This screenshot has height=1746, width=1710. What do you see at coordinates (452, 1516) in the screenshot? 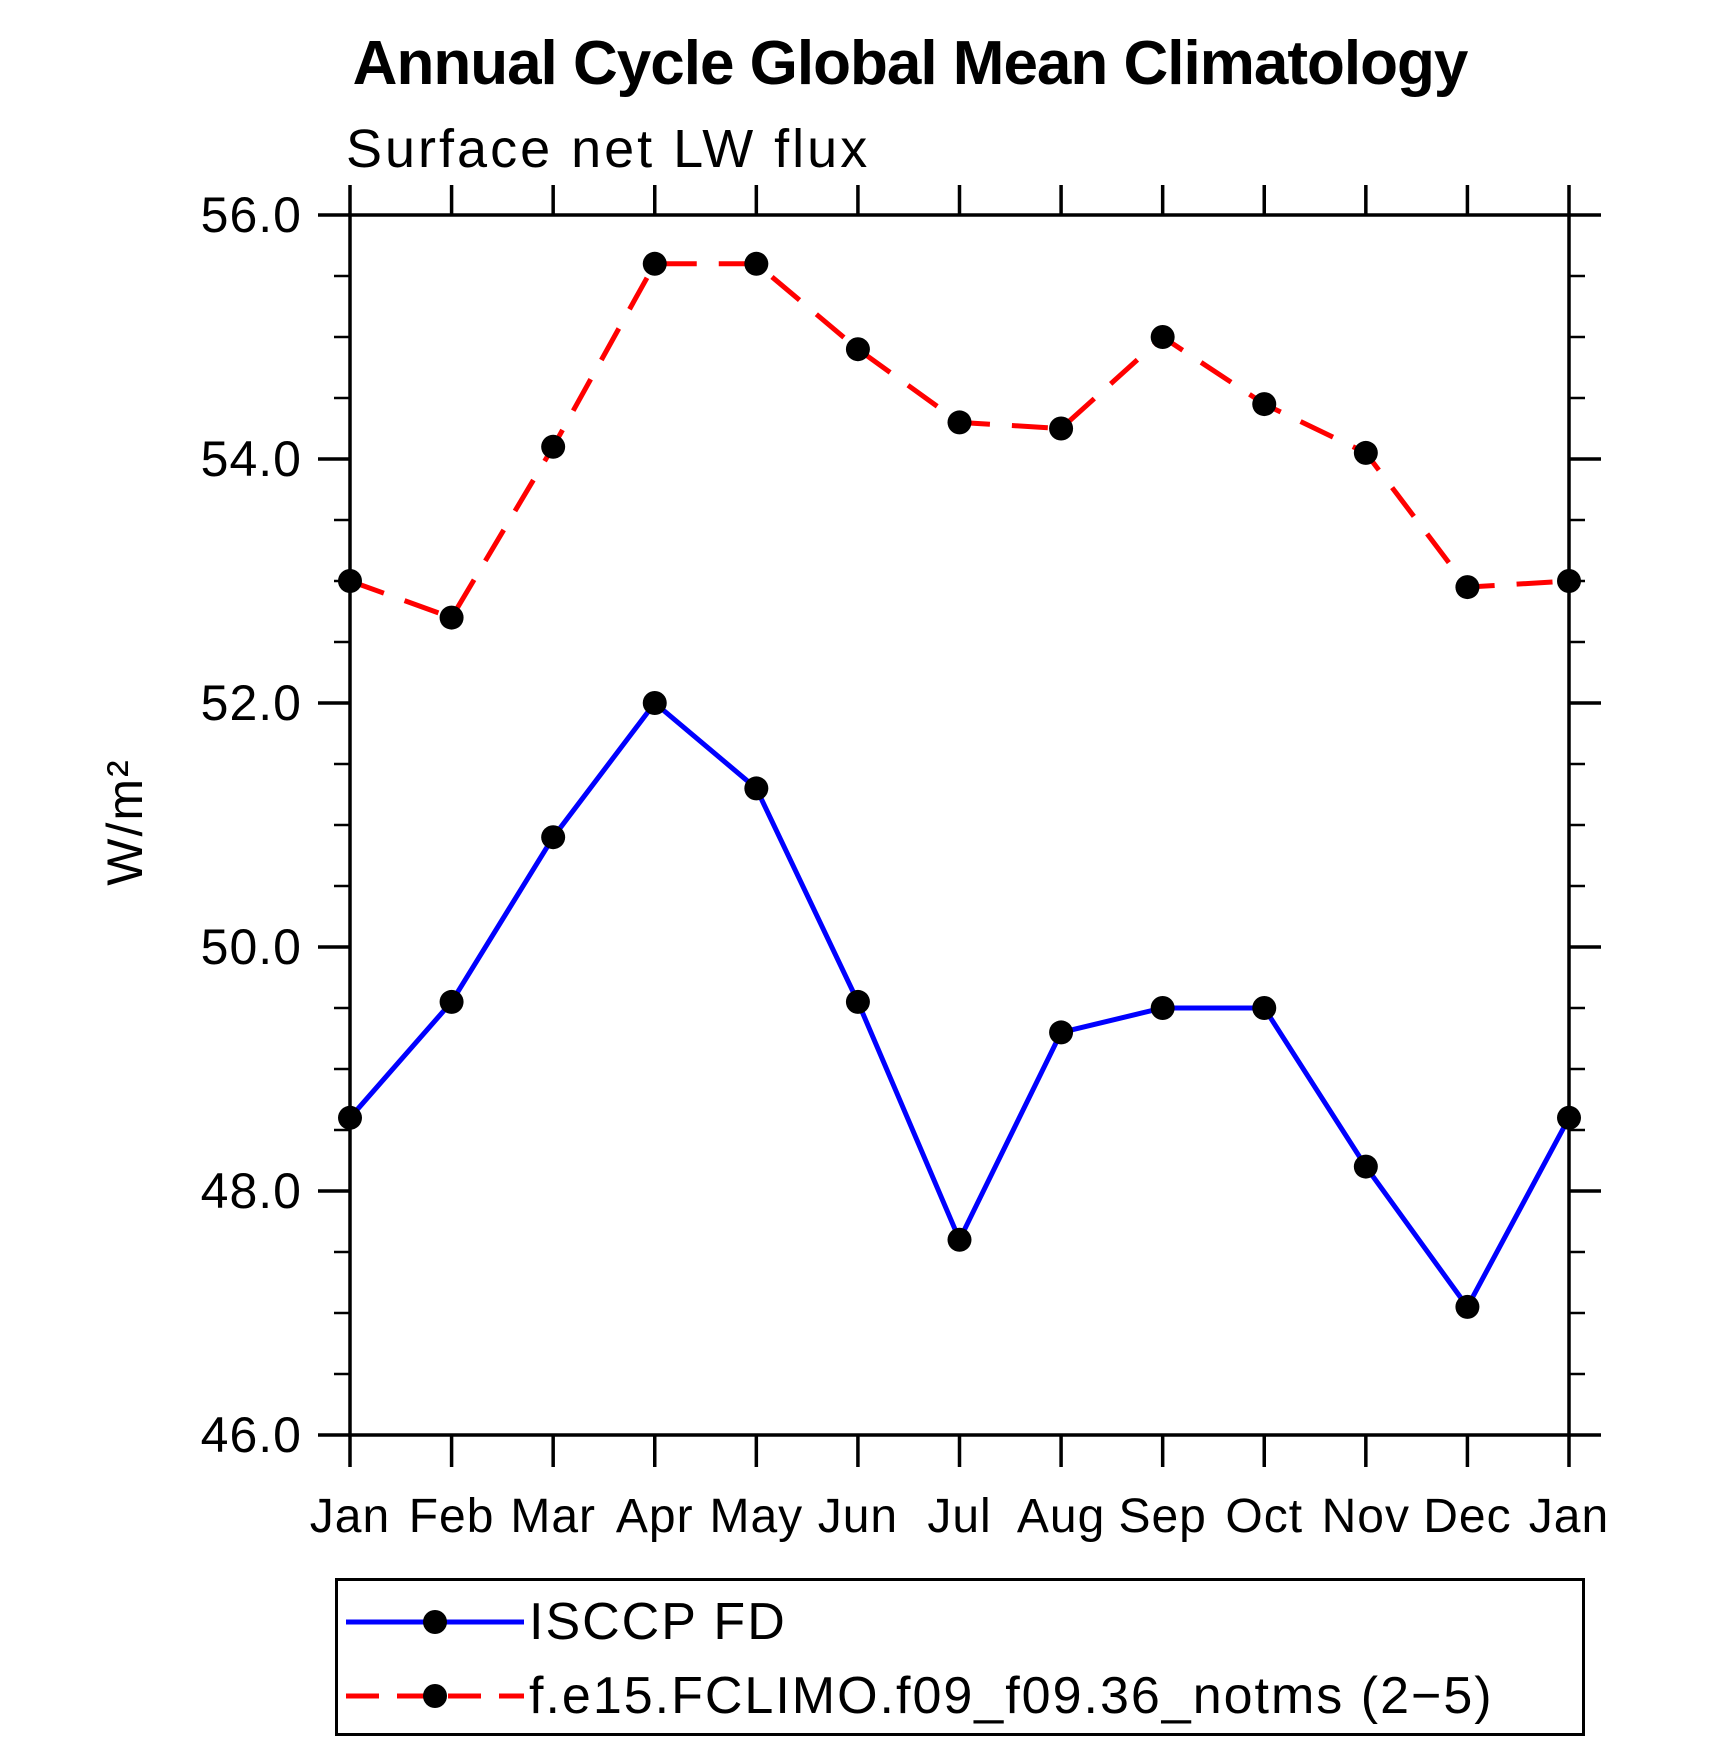
I see `x-tick-label: Feb` at bounding box center [452, 1516].